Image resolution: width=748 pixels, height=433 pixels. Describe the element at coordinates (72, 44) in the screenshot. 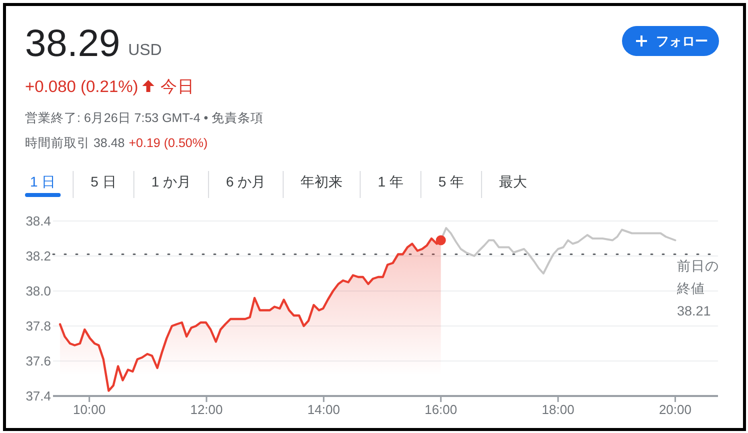

I see `chart-title: 38.29` at that location.